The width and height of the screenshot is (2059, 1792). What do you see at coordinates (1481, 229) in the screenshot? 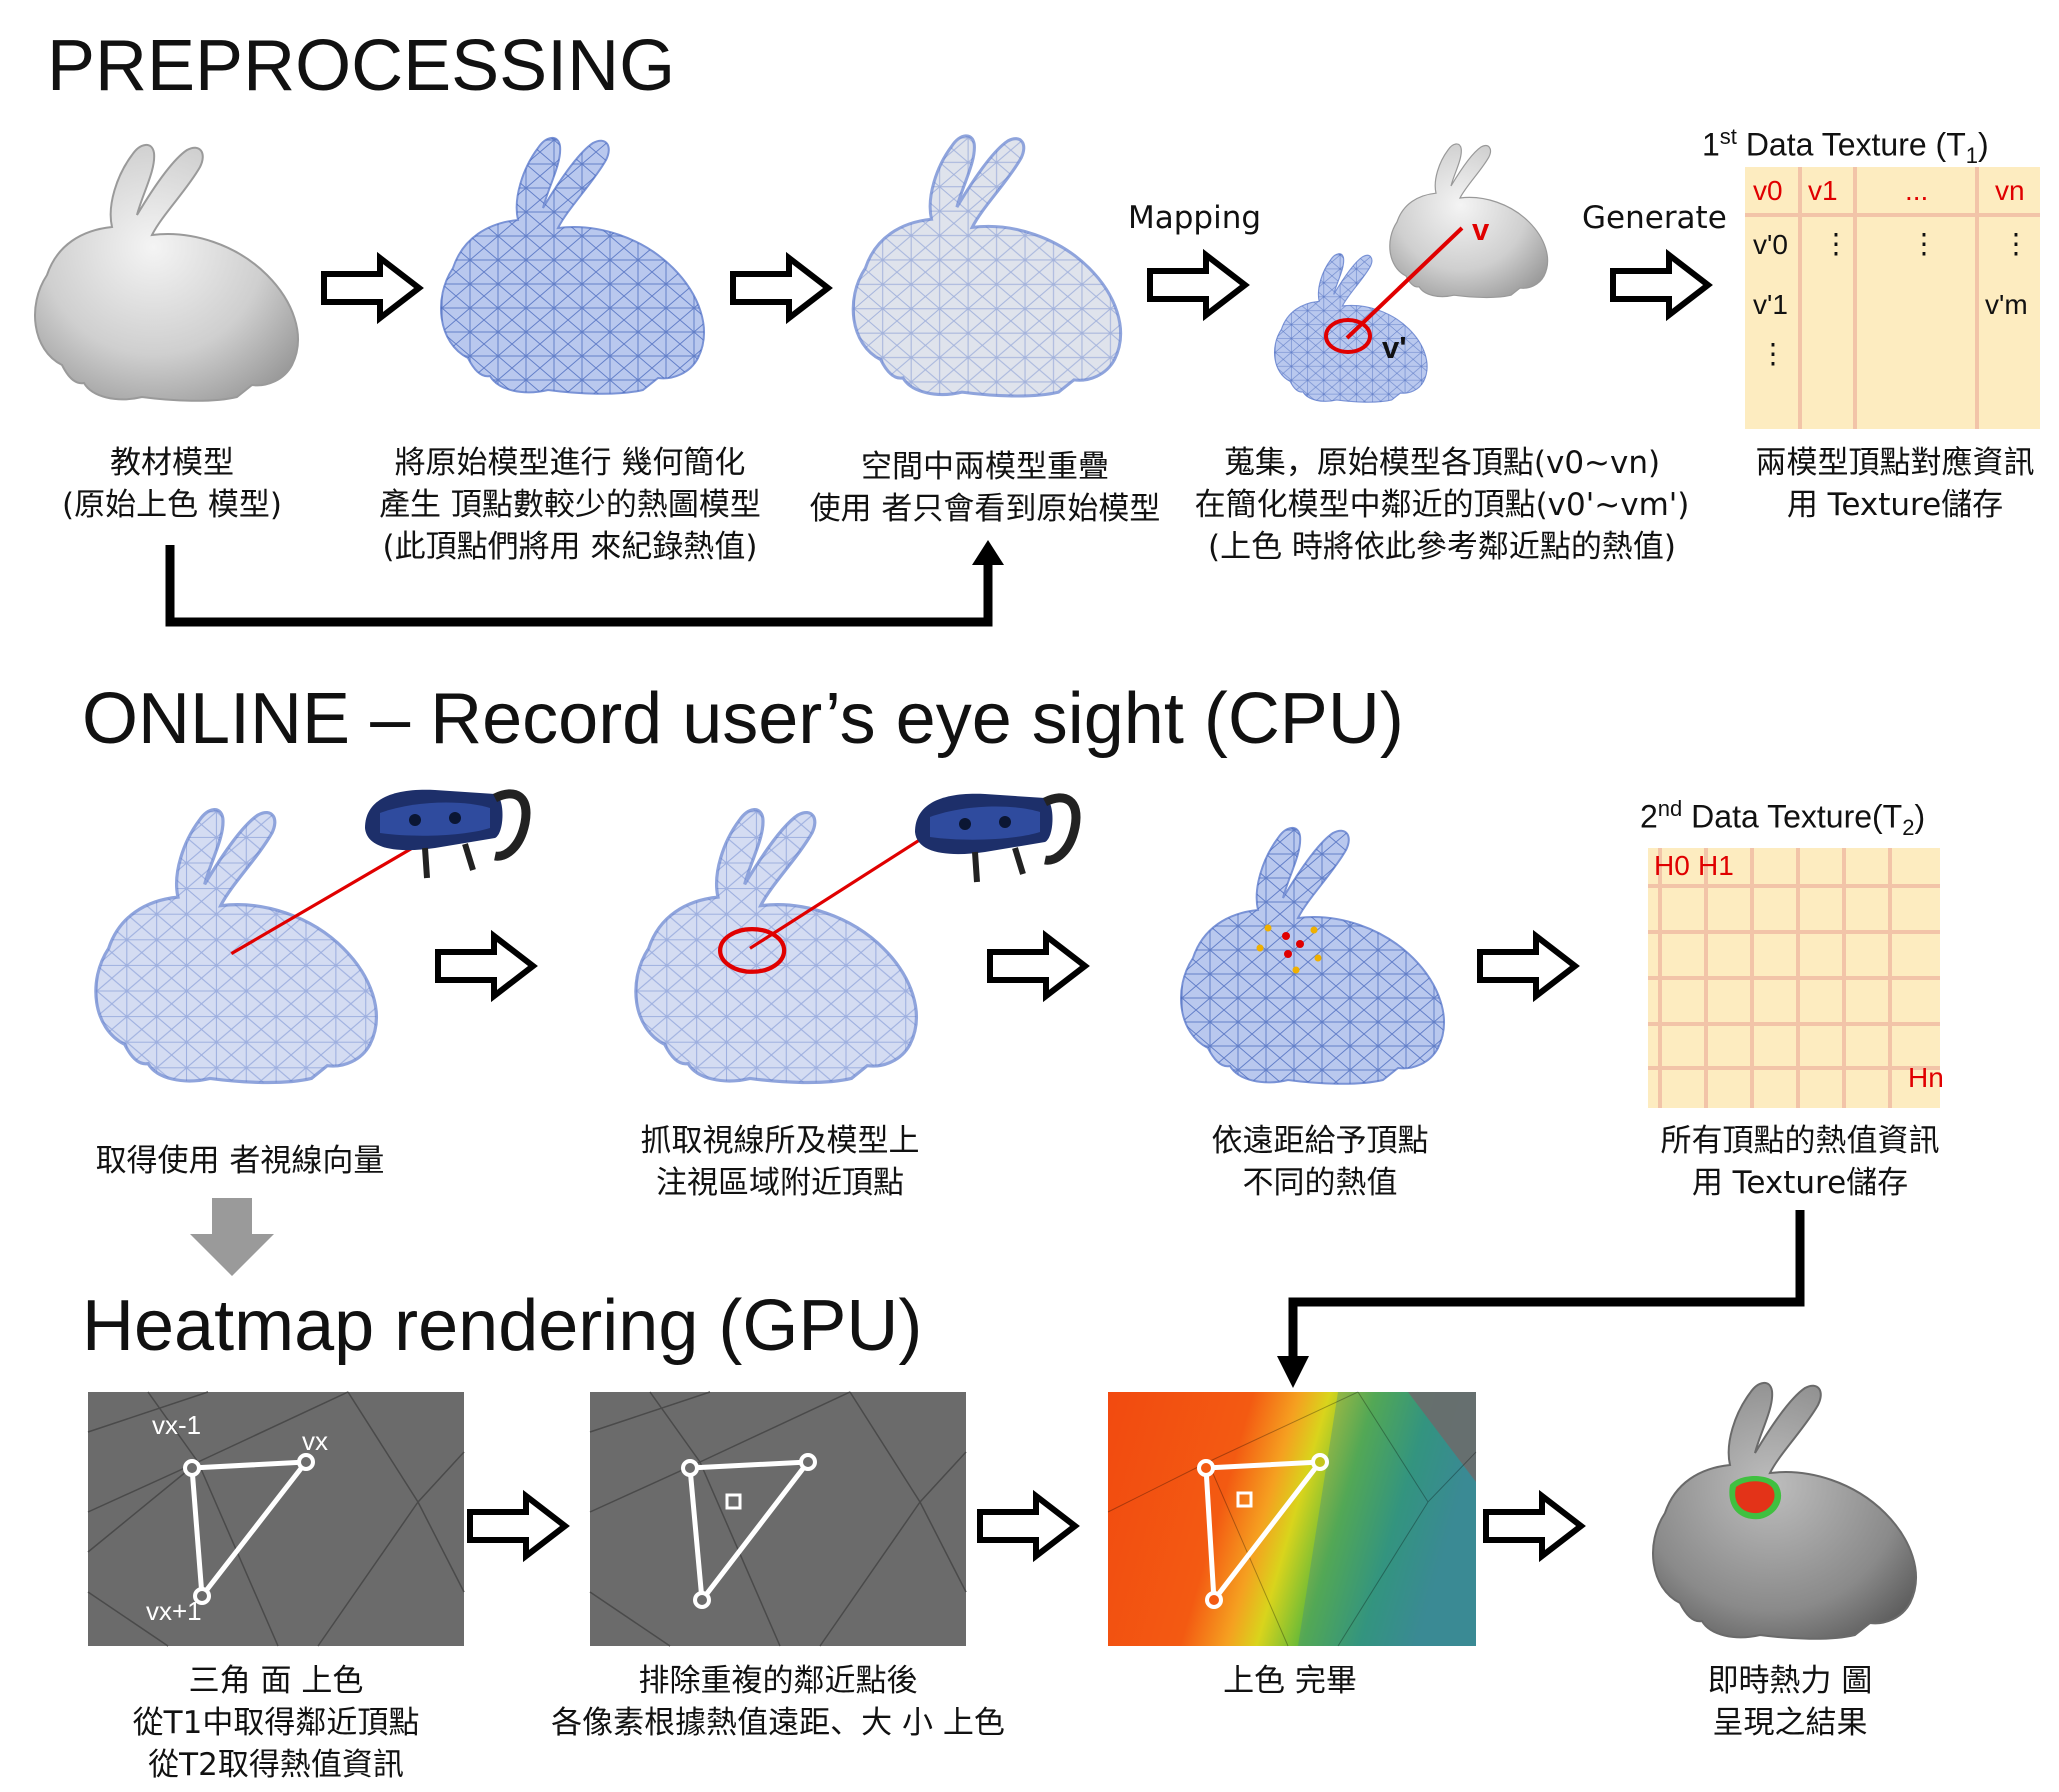
I see `v-label: v` at bounding box center [1481, 229].